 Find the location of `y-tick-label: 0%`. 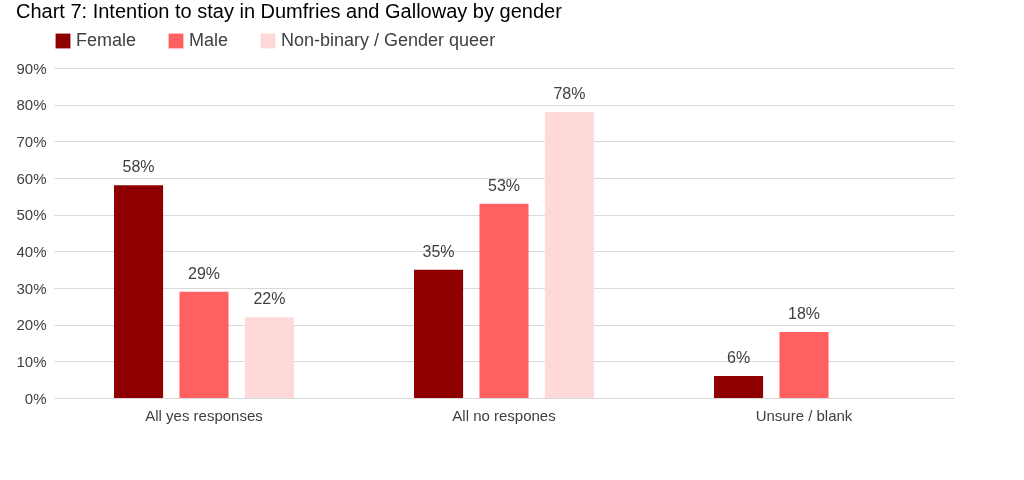

y-tick-label: 0% is located at coordinates (35, 398).